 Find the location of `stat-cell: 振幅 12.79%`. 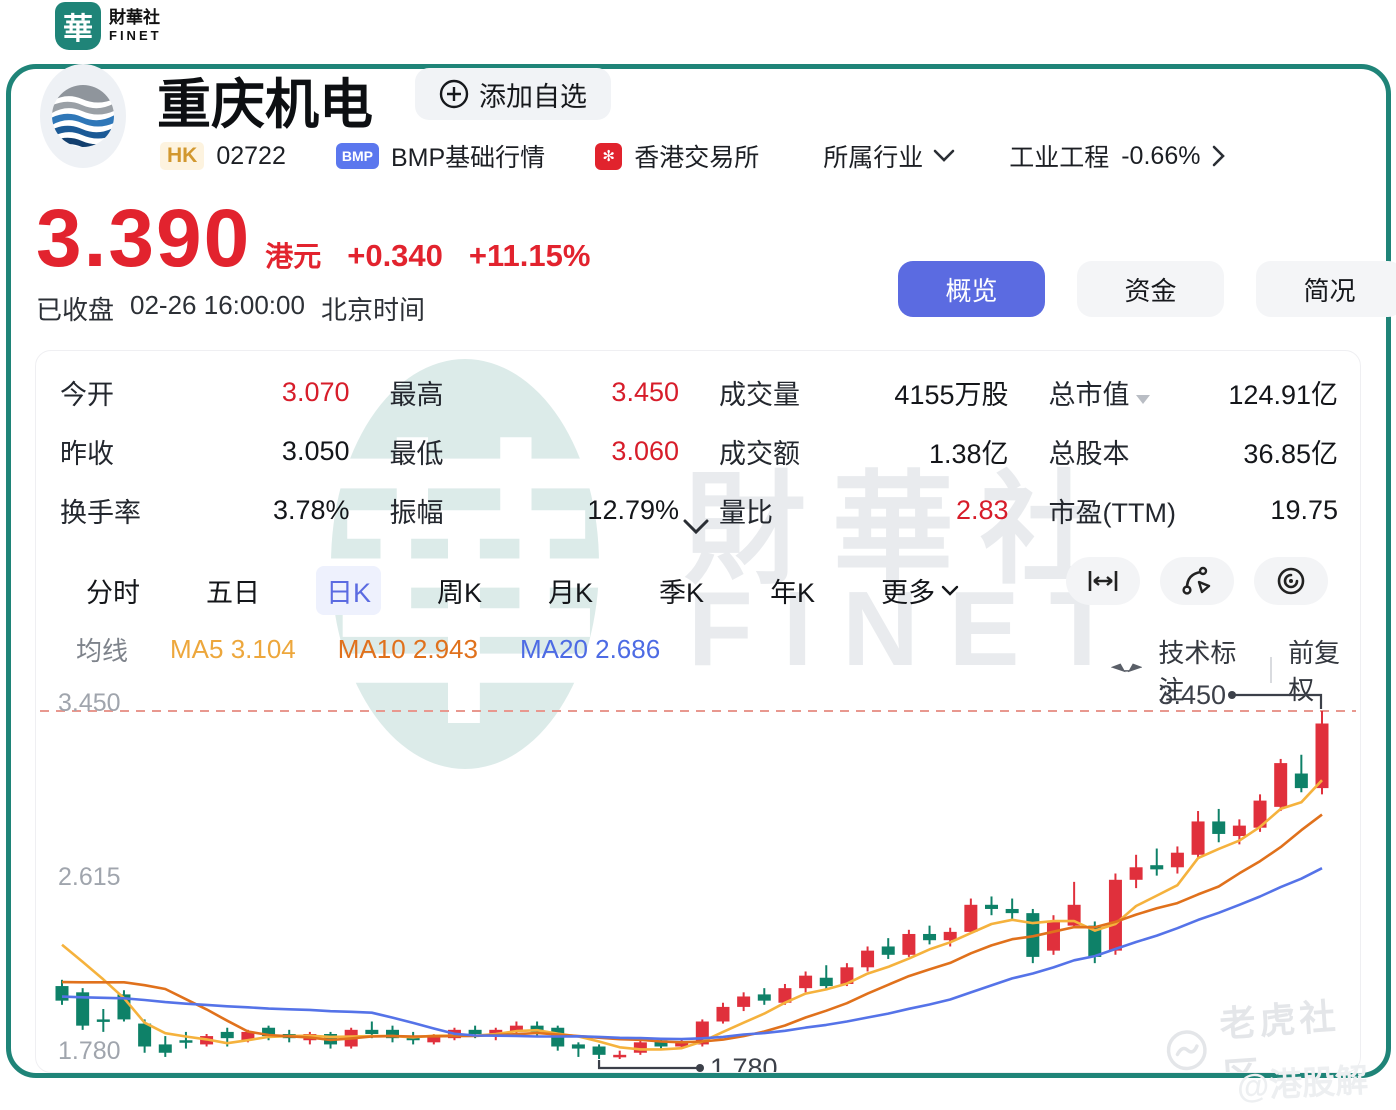

stat-cell: 振幅 12.79% is located at coordinates (535, 510).